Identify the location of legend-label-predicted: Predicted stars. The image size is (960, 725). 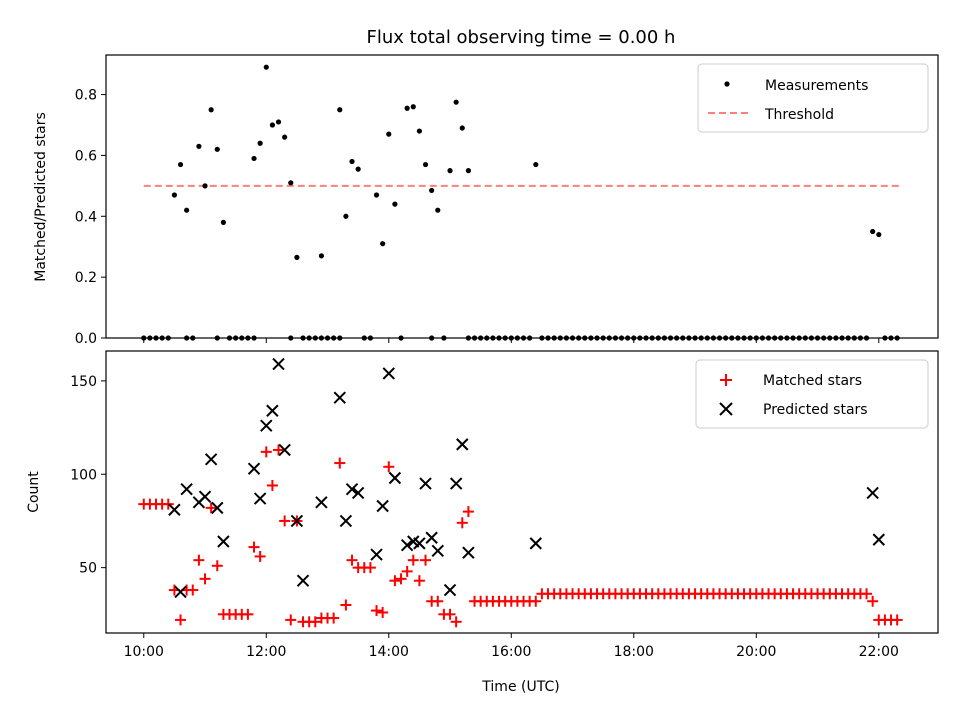
(815, 410).